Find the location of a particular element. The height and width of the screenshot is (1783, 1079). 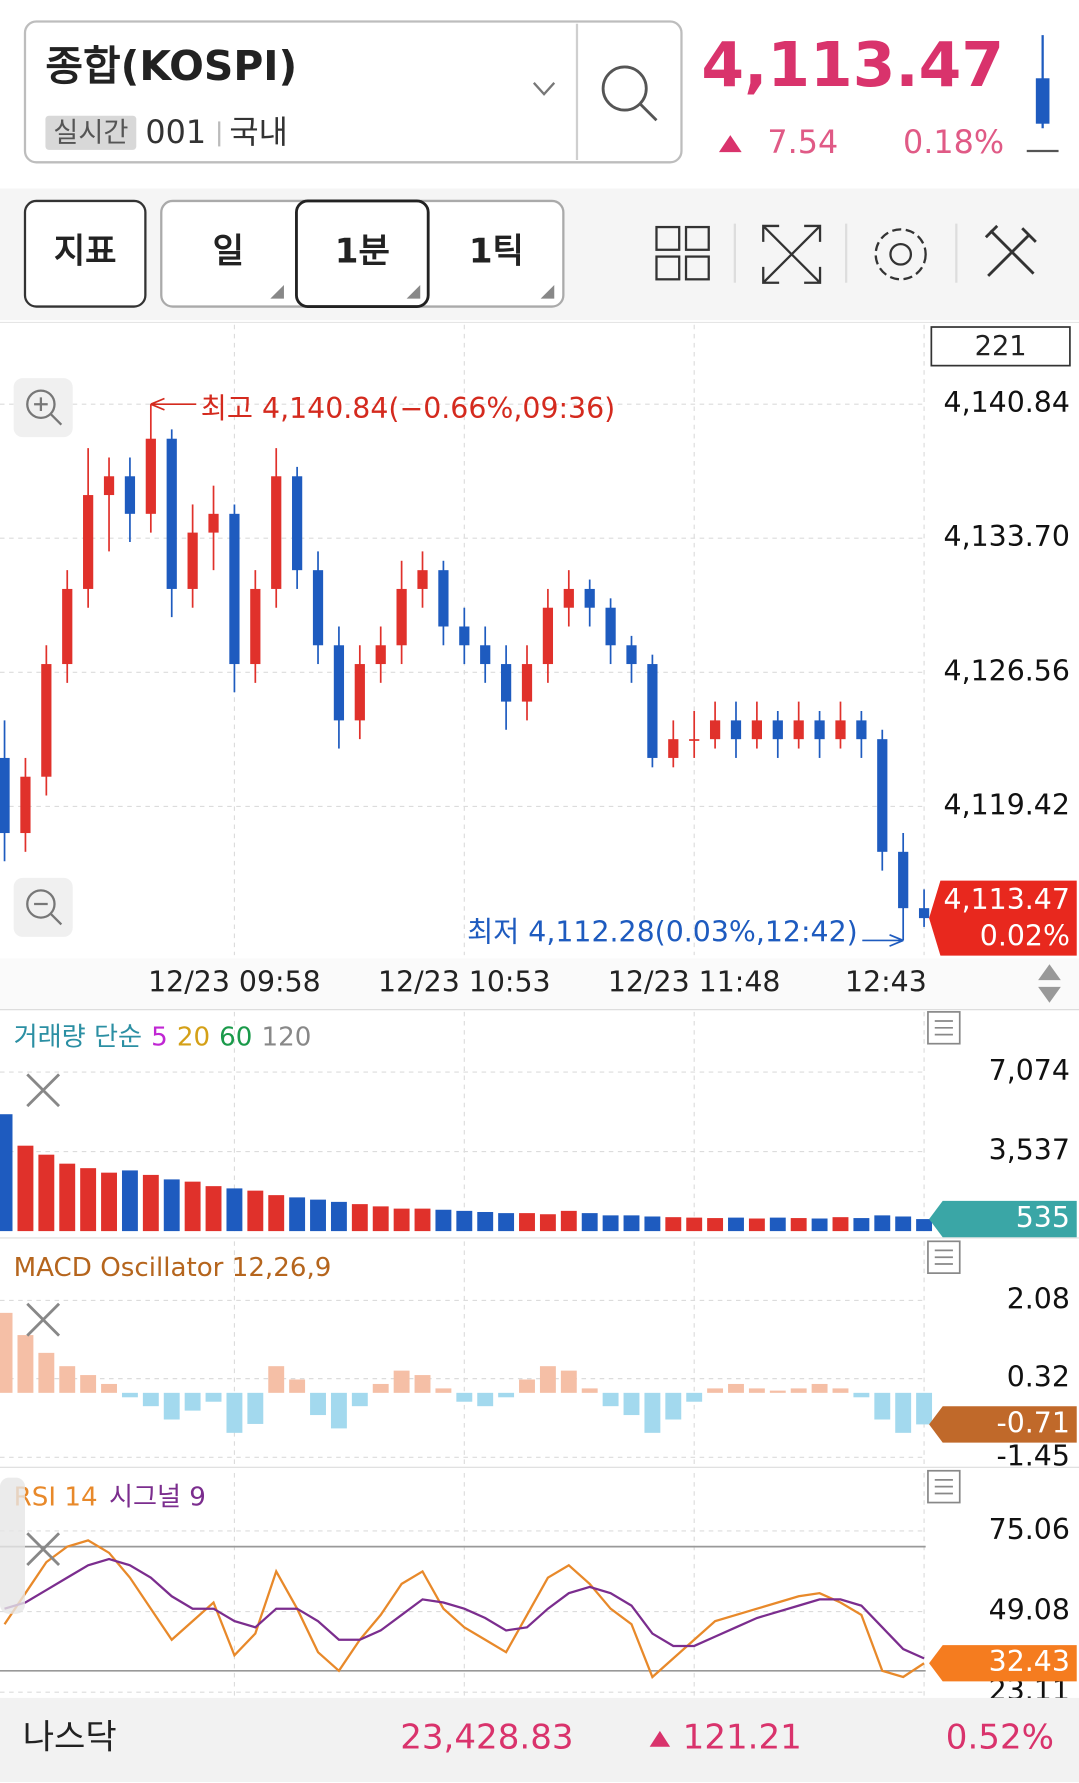

y-tick-label: 4,126.56 is located at coordinates (1007, 670).